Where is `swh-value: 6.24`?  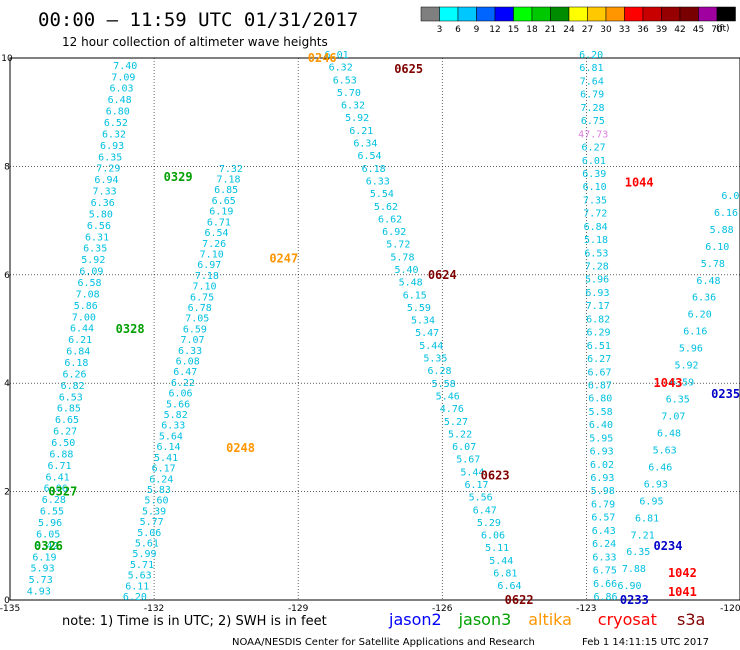
swh-value: 6.24 is located at coordinates (604, 544).